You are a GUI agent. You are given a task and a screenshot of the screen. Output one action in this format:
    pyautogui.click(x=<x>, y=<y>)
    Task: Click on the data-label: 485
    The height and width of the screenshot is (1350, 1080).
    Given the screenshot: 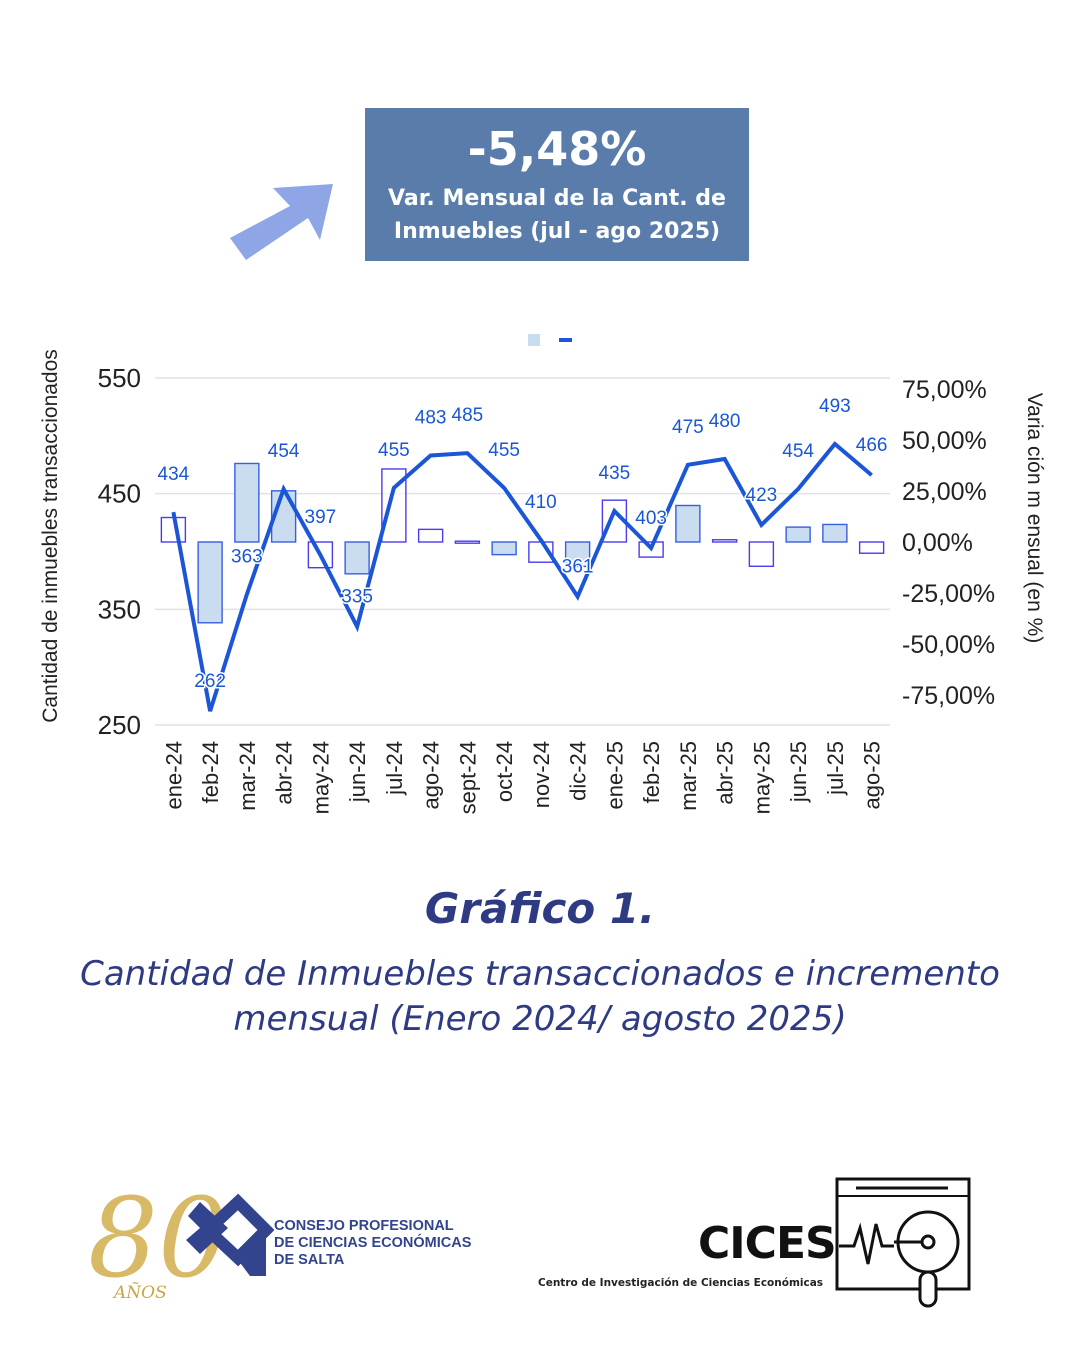 What is the action you would take?
    pyautogui.click(x=468, y=415)
    